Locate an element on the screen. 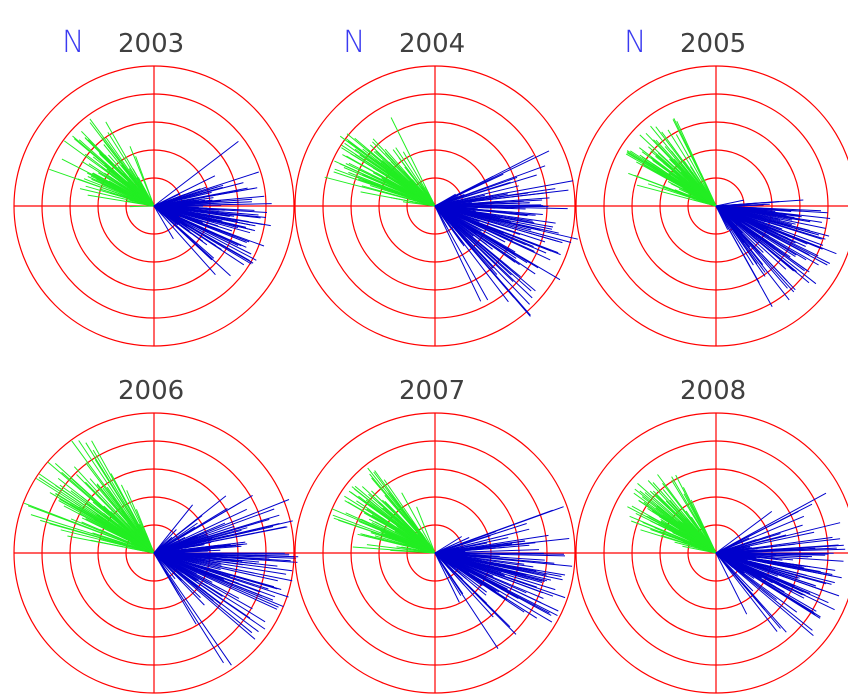  year-label: 2008 is located at coordinates (713, 391).